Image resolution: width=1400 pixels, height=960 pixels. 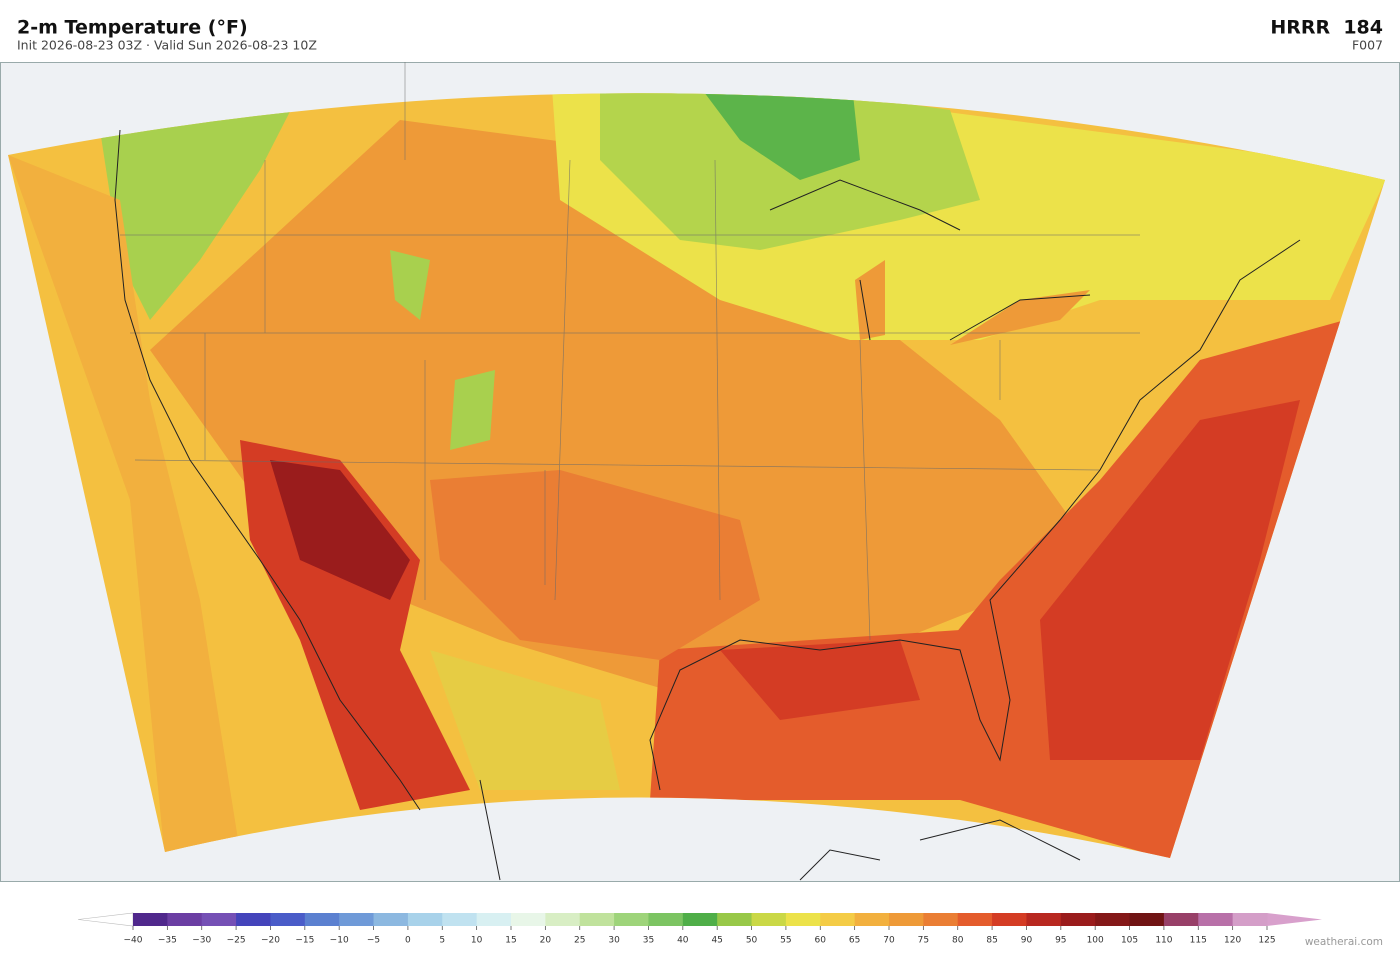 What do you see at coordinates (442, 941) in the screenshot?
I see `colorbar-tick-label: 5` at bounding box center [442, 941].